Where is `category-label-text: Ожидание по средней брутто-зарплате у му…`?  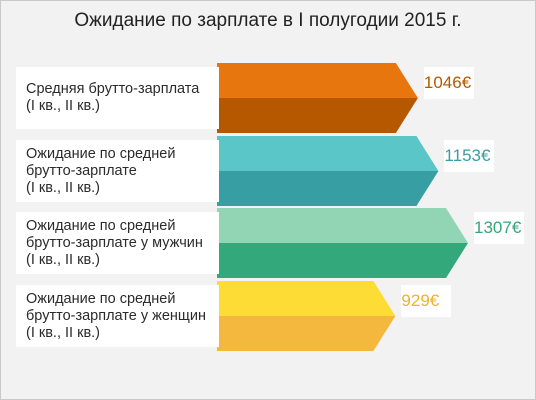 category-label-text: Ожидание по средней брутто-зарплате у му… is located at coordinates (114, 242).